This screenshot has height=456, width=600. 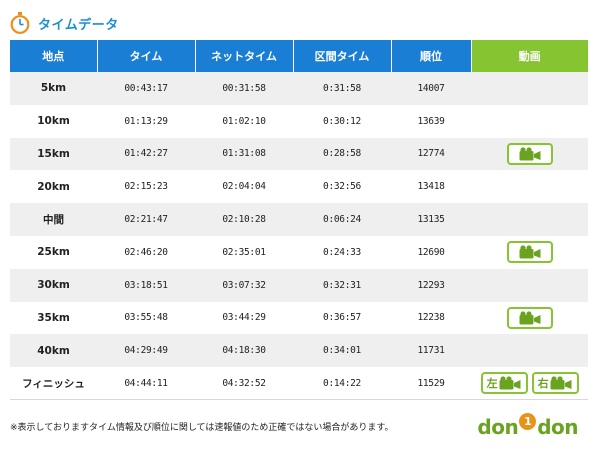 What do you see at coordinates (431, 154) in the screenshot?
I see `cell-rank: 12774` at bounding box center [431, 154].